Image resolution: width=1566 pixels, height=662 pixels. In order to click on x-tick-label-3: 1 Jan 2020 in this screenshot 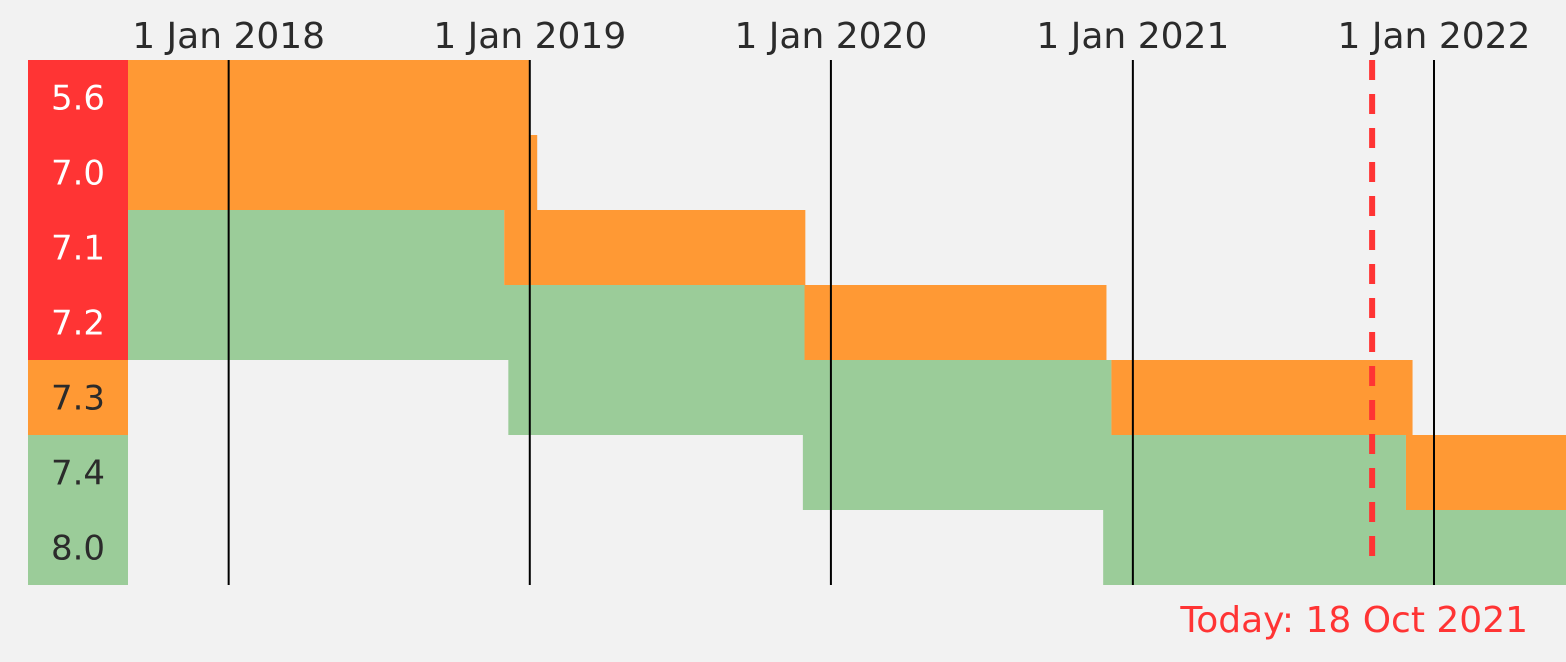, I will do `click(830, 36)`.